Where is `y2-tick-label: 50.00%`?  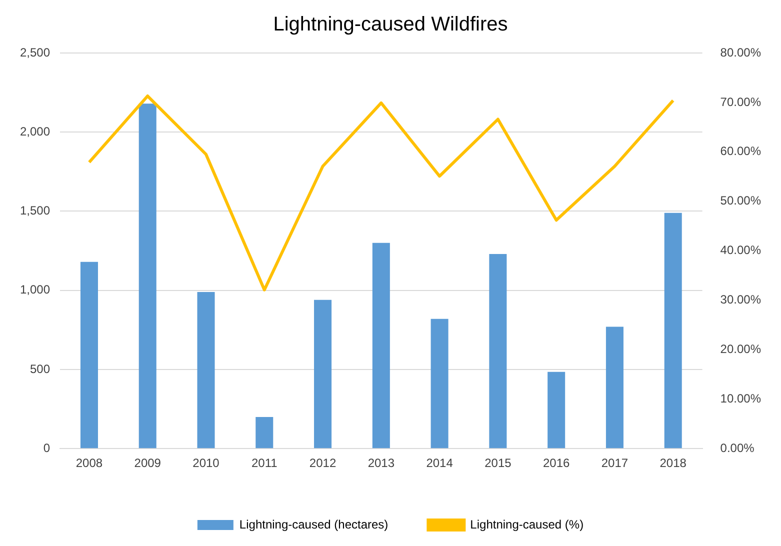 y2-tick-label: 50.00% is located at coordinates (741, 201).